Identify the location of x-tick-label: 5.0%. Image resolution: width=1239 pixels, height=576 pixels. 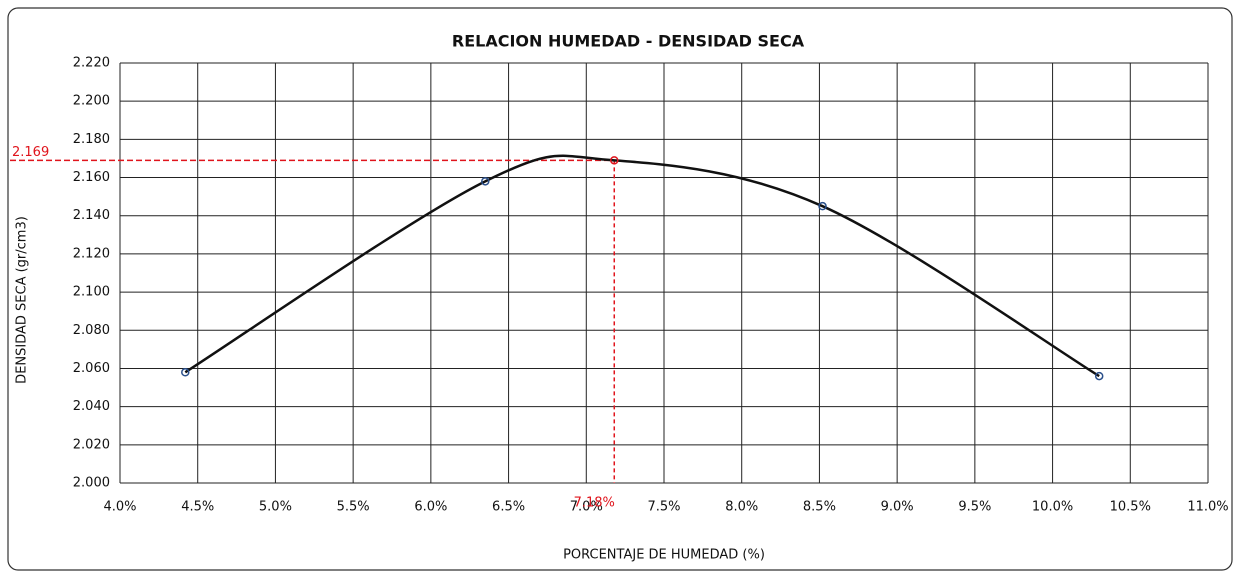
(275, 507).